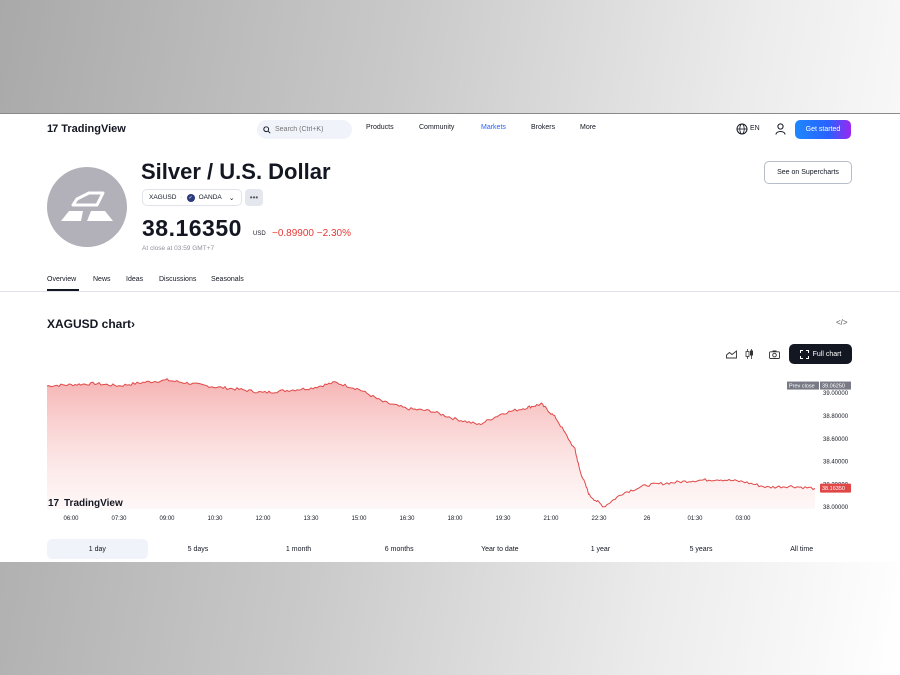  I want to click on x-tick-label: 03:00, so click(743, 519).